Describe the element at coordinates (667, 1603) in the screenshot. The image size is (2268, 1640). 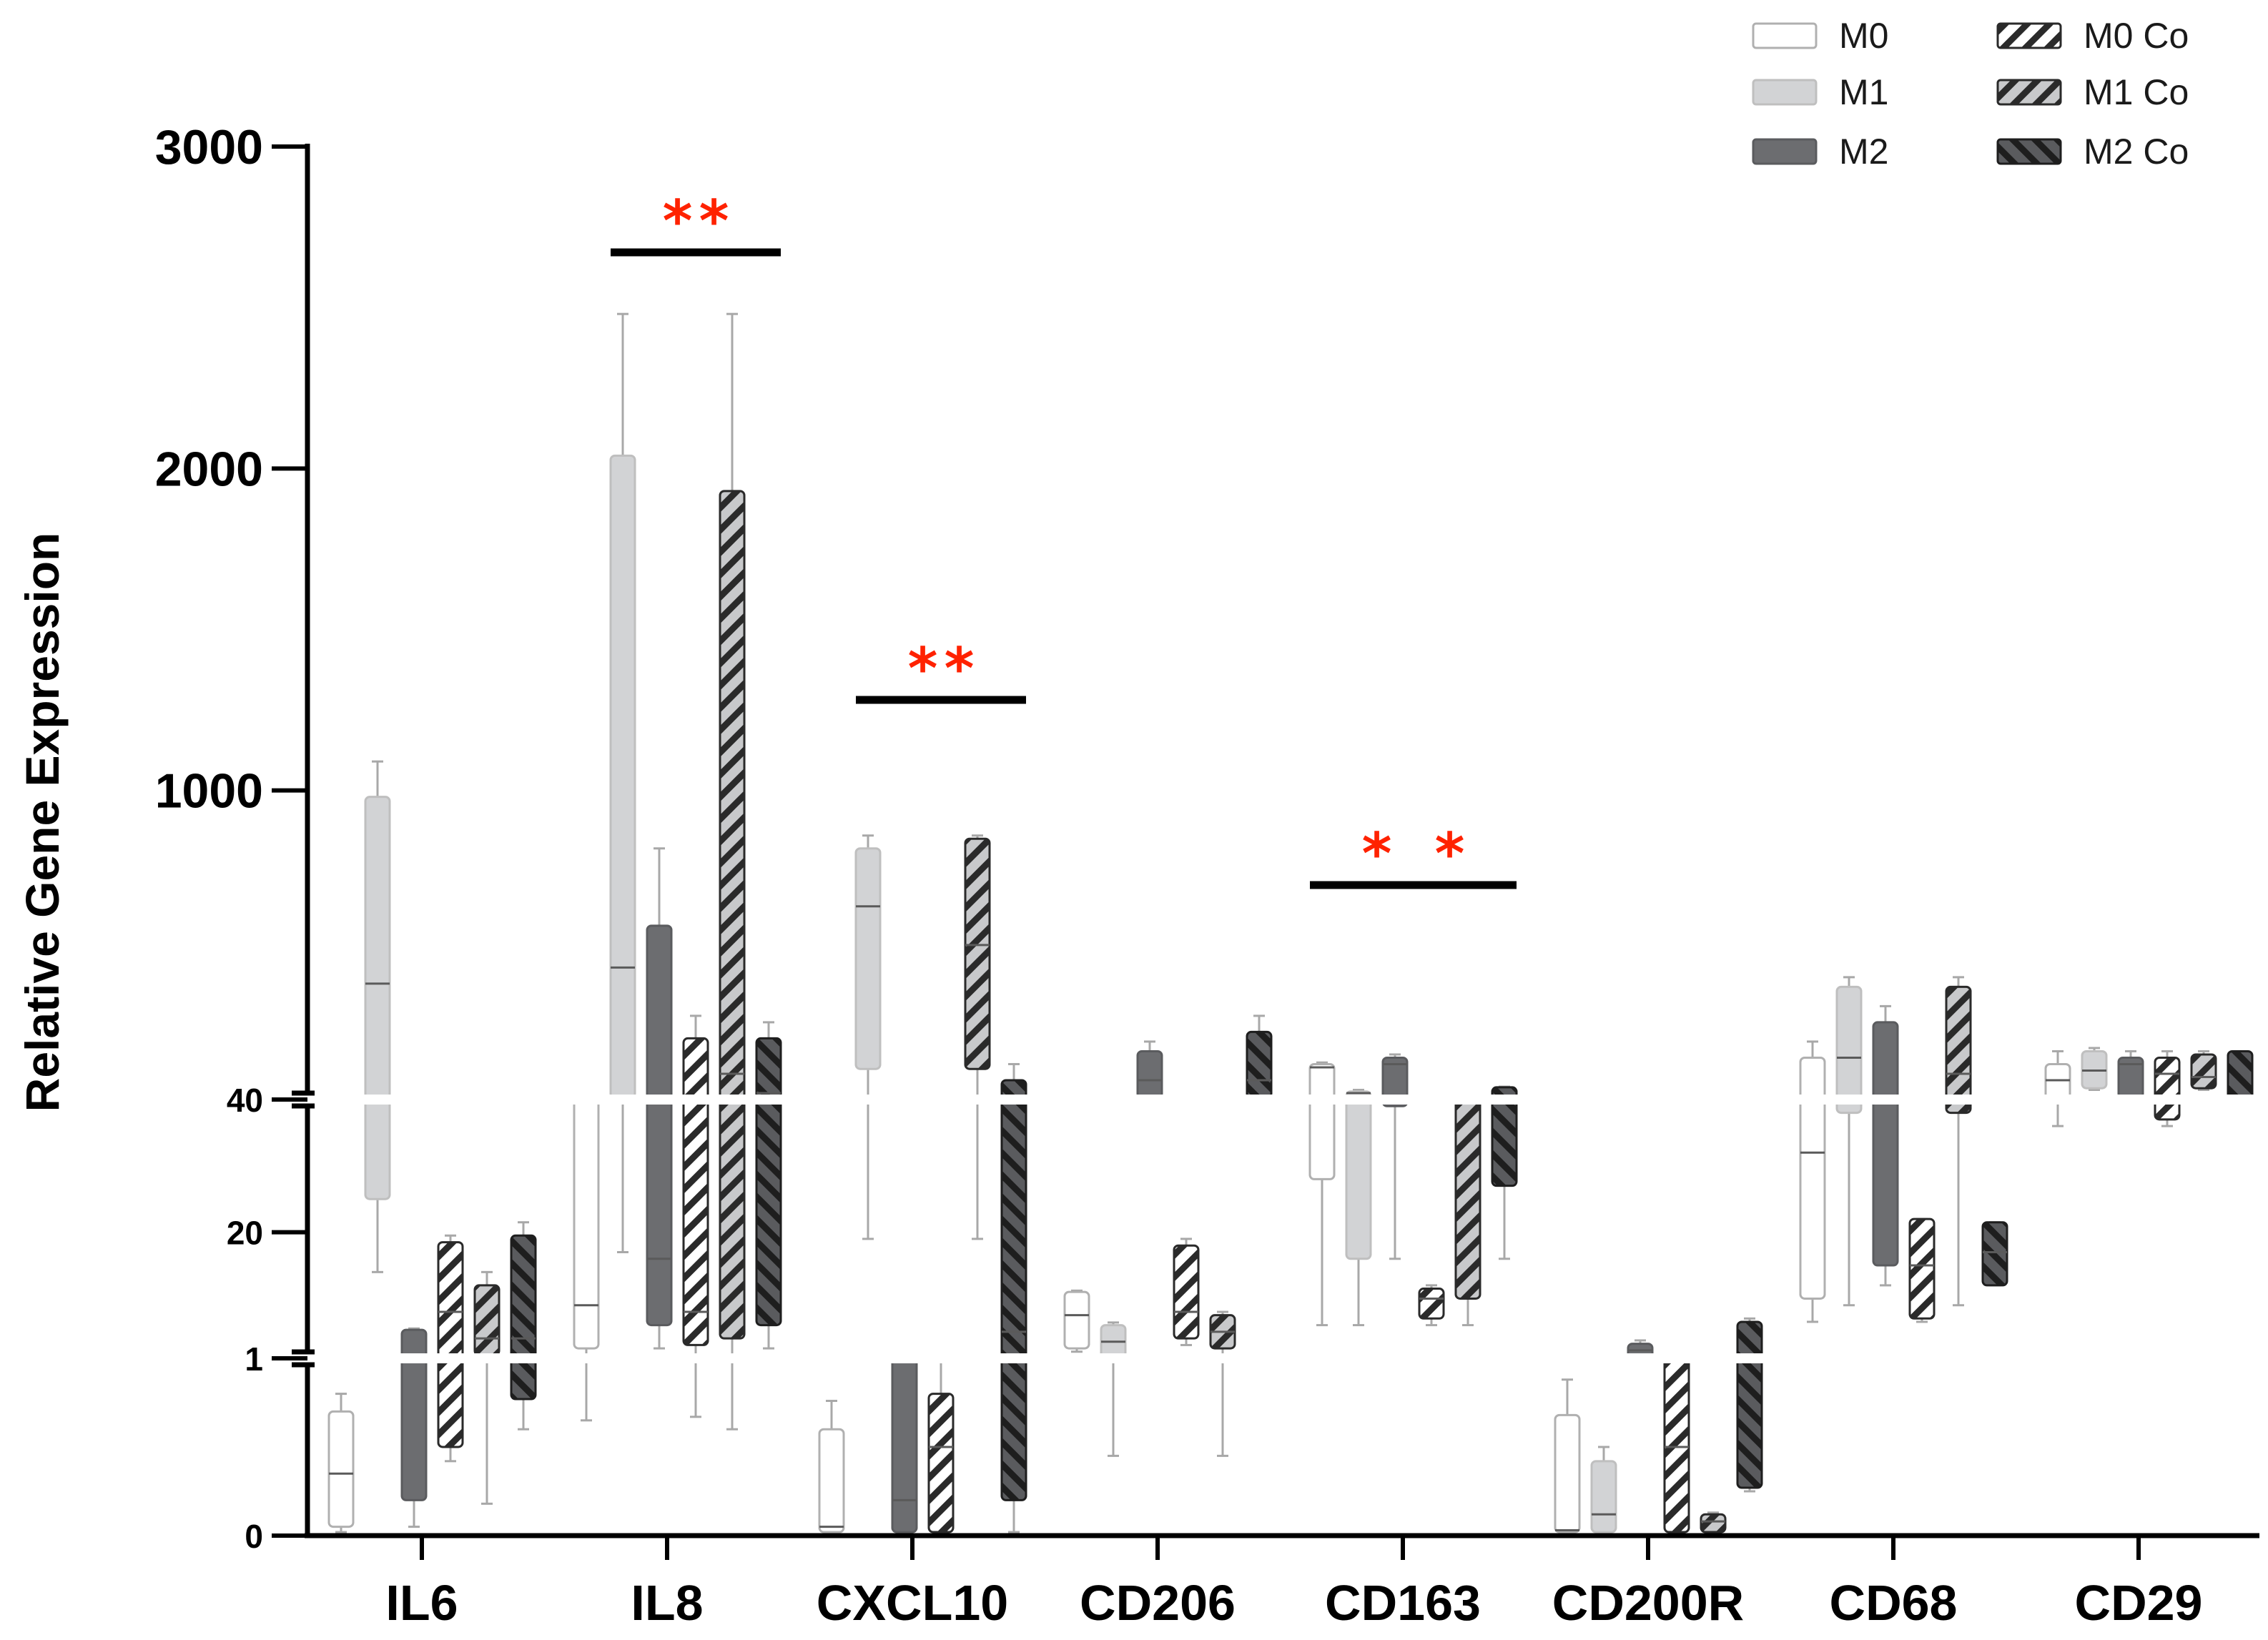
I see `x-tick-label-il8: IL8` at that location.